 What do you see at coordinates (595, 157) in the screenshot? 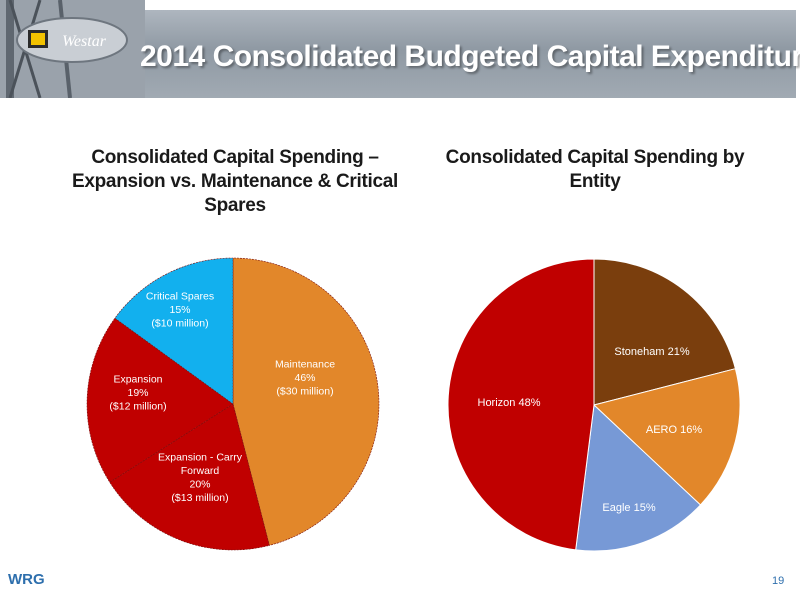
I see `chart-title-line: Consolidated Capital Spending by` at bounding box center [595, 157].